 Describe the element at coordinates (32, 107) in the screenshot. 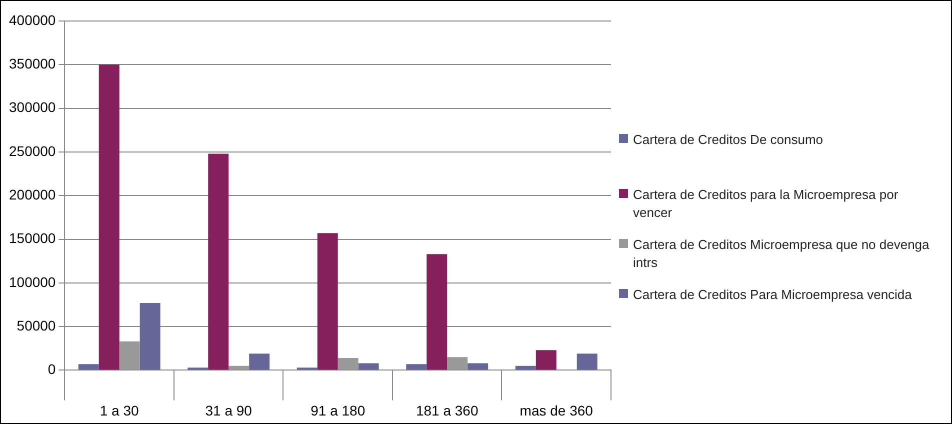

I see `y-tick-label: 300000` at that location.